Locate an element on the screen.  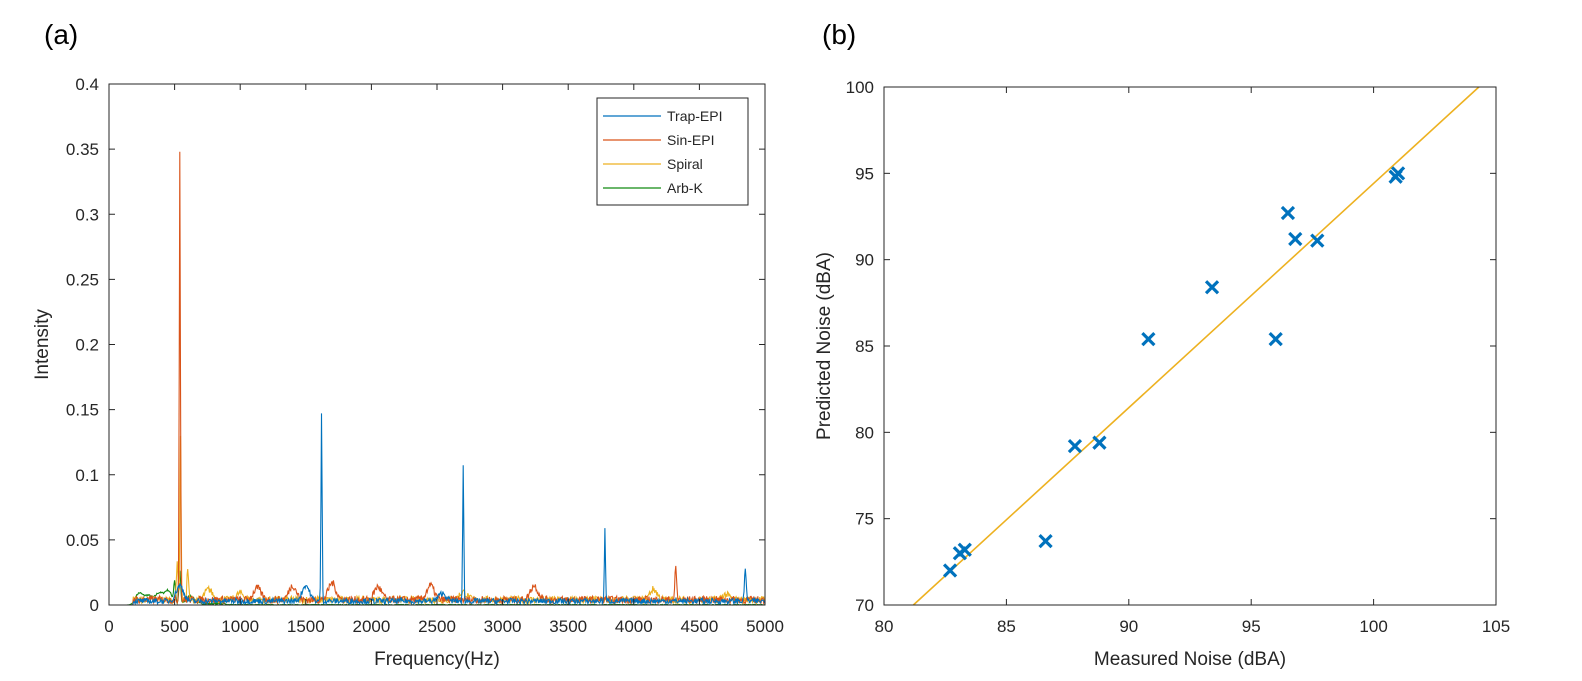
y-tick-label: 0.35 is located at coordinates (82, 149).